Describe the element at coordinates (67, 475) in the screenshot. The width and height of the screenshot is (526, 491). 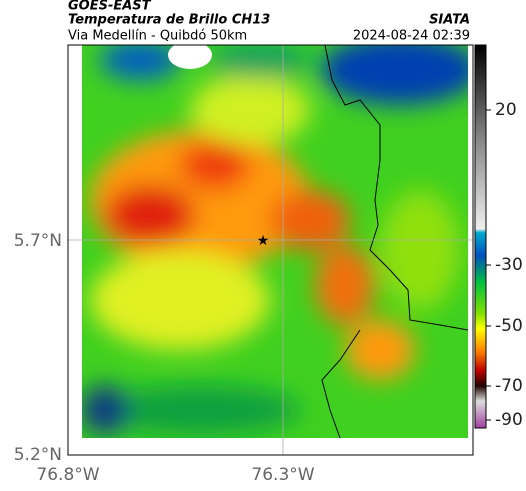
I see `x-tick-label: 76.8°W` at that location.